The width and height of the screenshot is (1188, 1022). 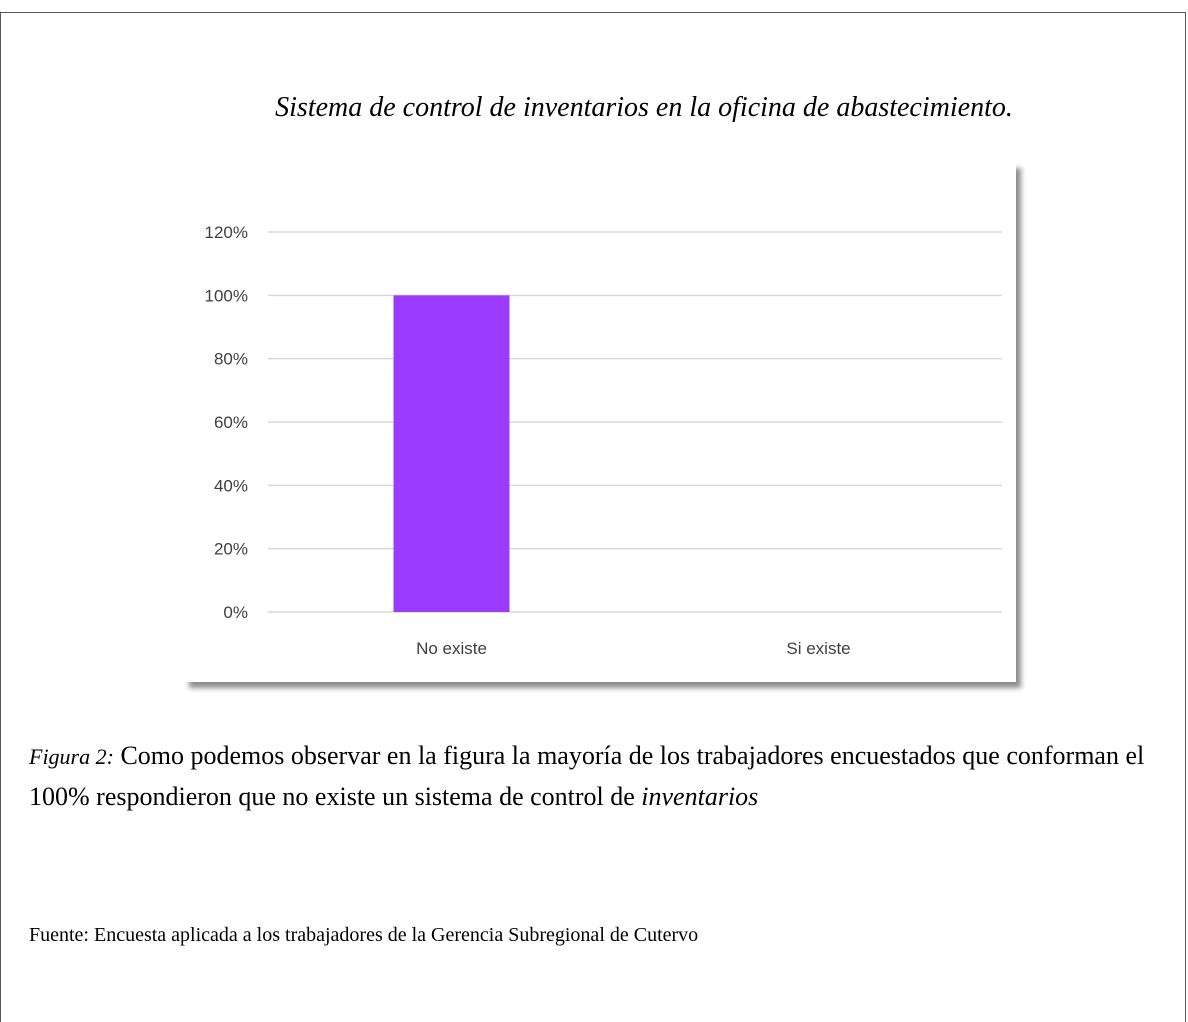 What do you see at coordinates (451, 648) in the screenshot?
I see `x-category-label: No existe` at bounding box center [451, 648].